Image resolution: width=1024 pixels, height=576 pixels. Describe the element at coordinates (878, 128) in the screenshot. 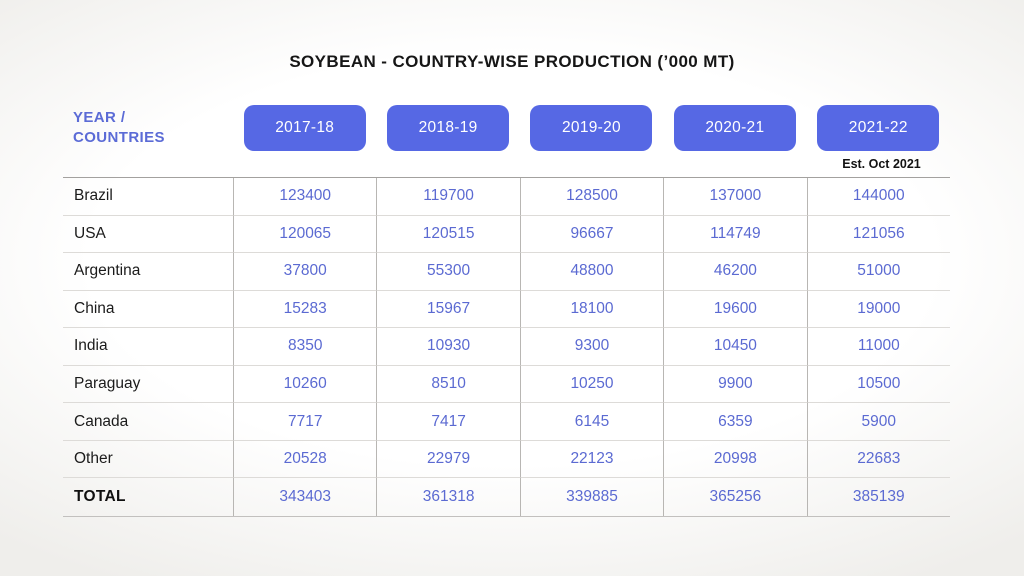

I see `year-pill-2021-22: 2021-22` at that location.